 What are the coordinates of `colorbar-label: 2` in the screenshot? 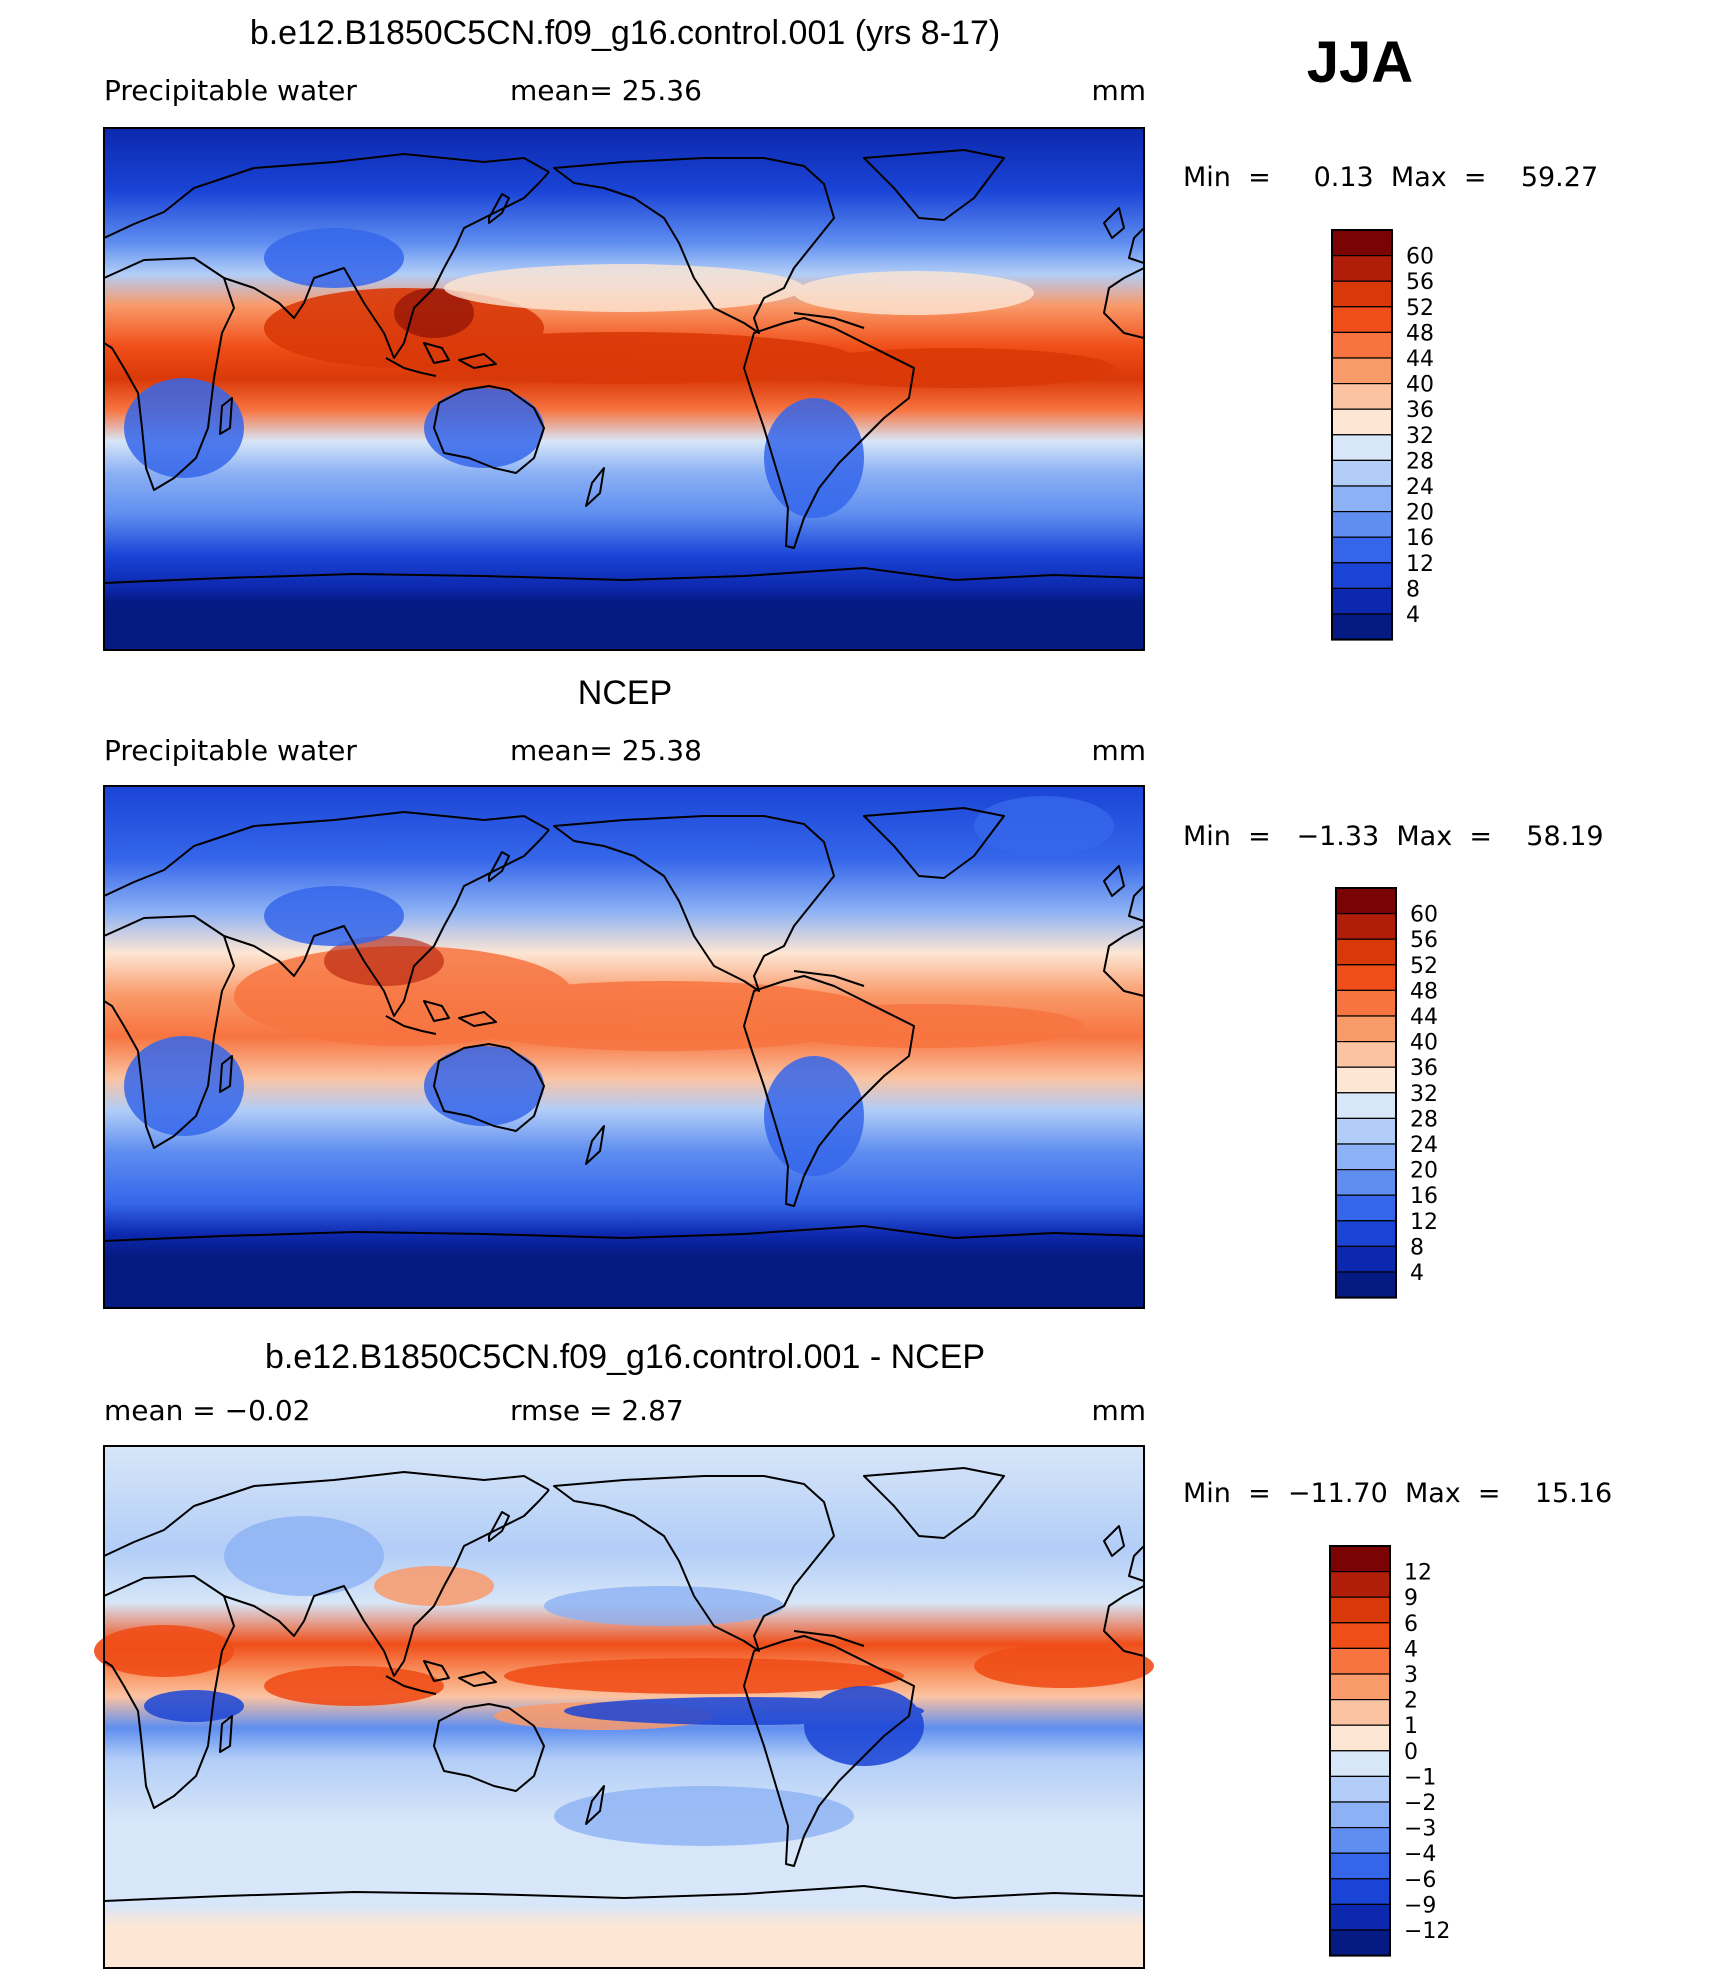 It's located at (1411, 1701).